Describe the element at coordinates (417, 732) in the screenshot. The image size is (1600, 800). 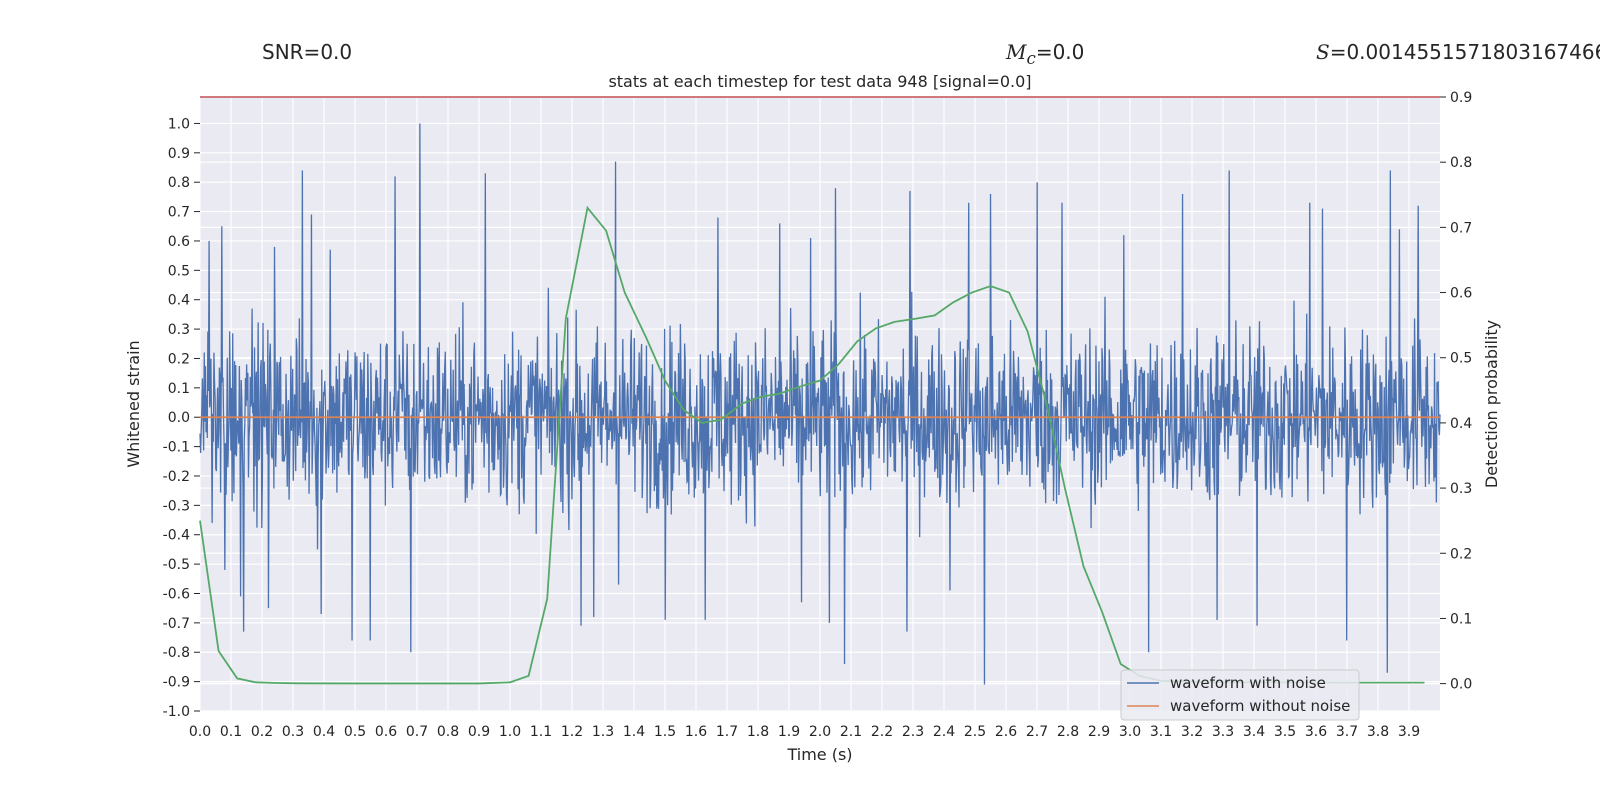
I see `x-tick-label: 0.7` at that location.